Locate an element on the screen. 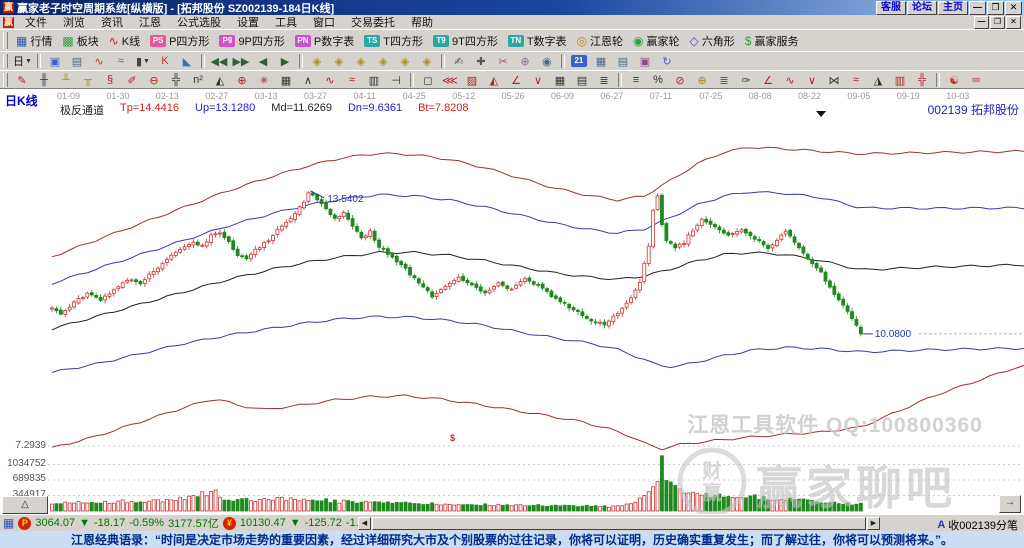  toolbar-9p-square-button: P9 9P四方形 is located at coordinates (251, 41).